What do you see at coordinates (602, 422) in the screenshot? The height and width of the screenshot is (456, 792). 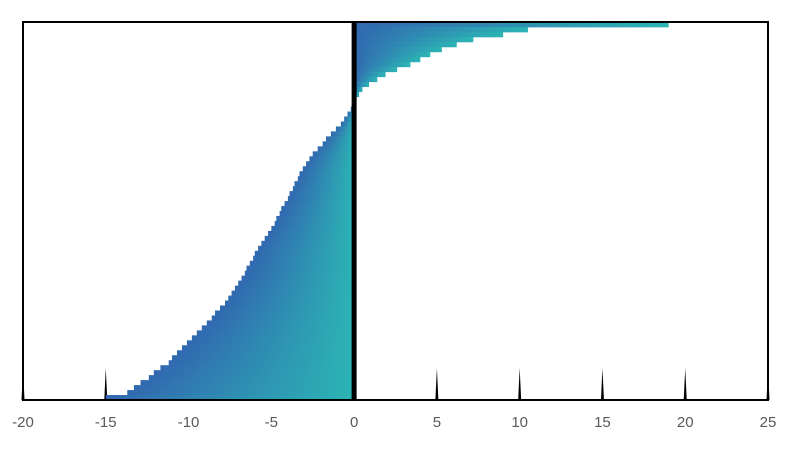 I see `x-tick-label: 15` at bounding box center [602, 422].